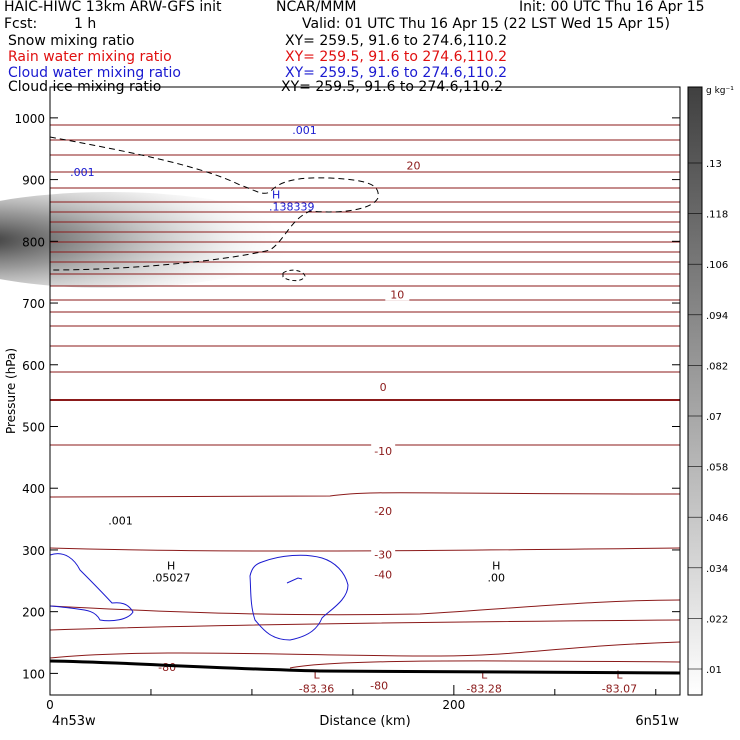 The height and width of the screenshot is (740, 740). I want to click on colorbar-label: .022, so click(717, 619).